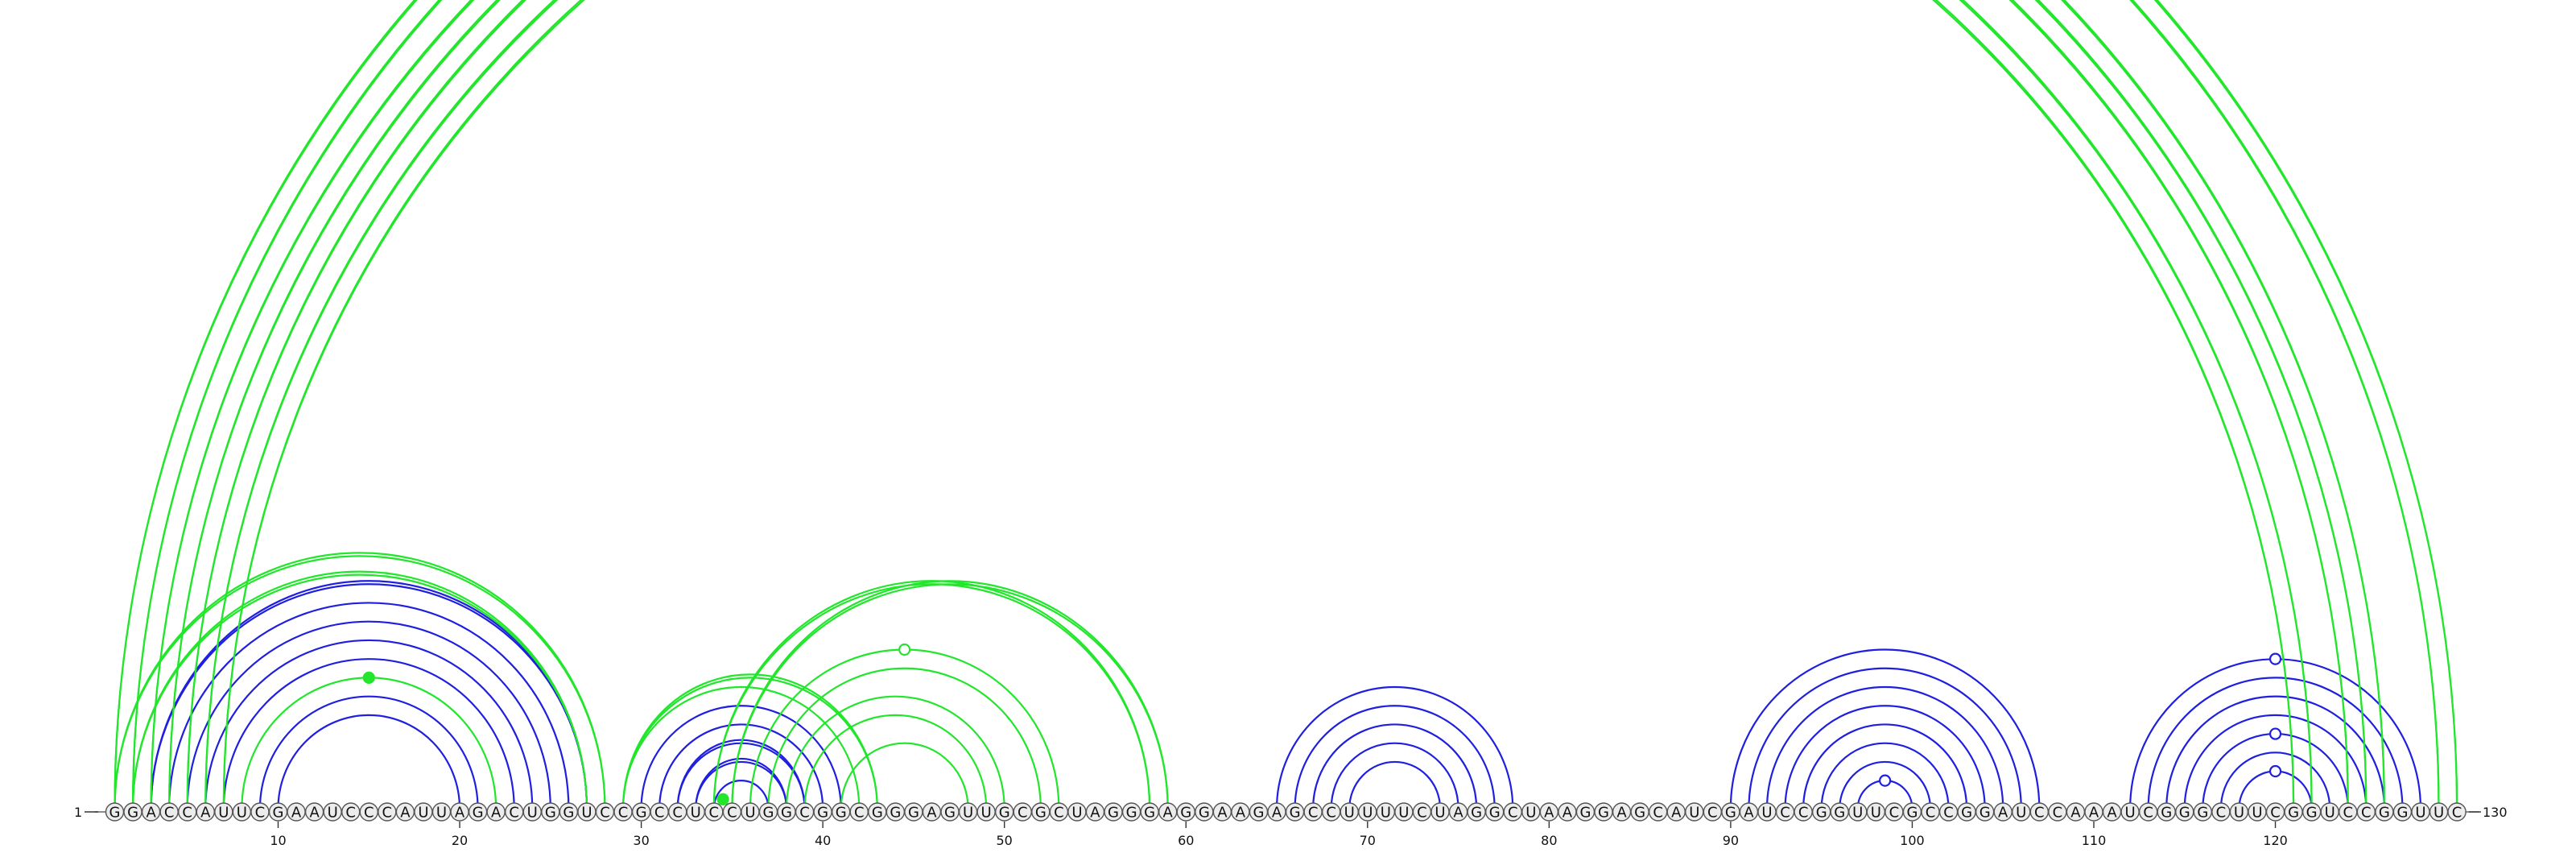 Image resolution: width=2576 pixels, height=857 pixels. Describe the element at coordinates (1222, 812) in the screenshot. I see `nucleotide-letter-62: A` at that location.